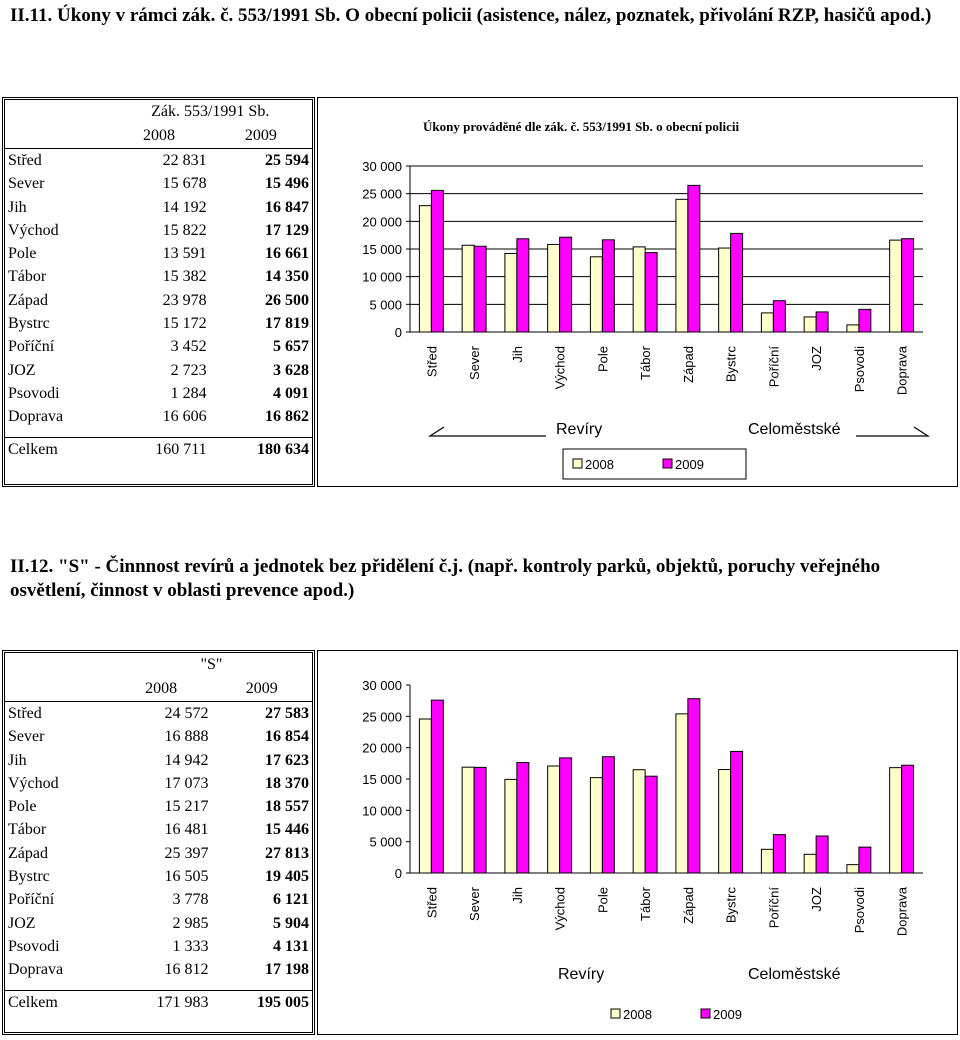 This screenshot has height=1040, width=960. I want to click on row-label: Střed, so click(57, 160).